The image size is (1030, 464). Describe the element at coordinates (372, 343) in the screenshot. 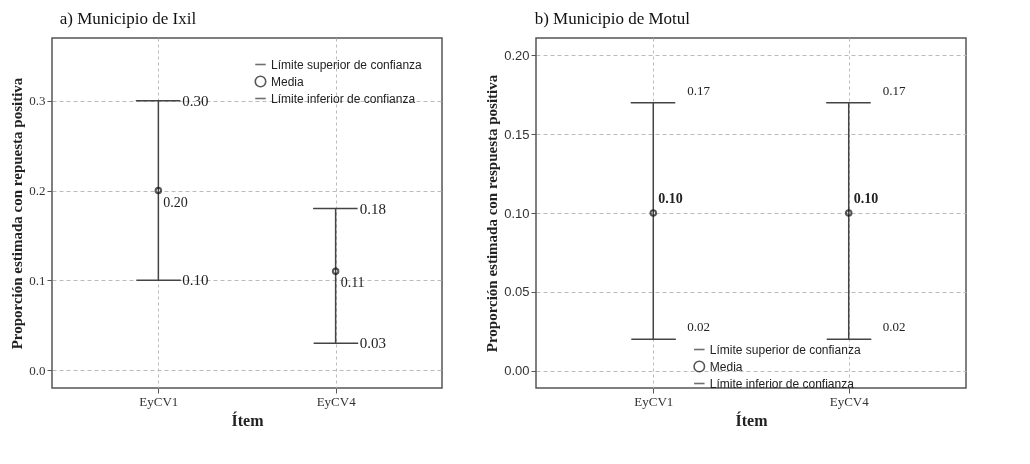

I see `annotation: 0.03` at that location.